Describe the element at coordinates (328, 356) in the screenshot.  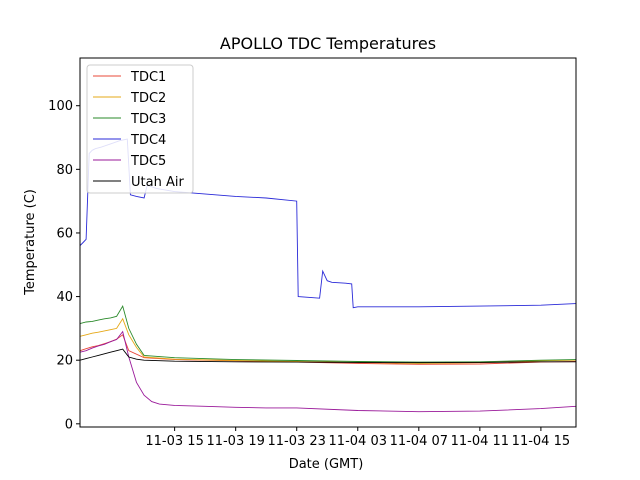
I see `series-line-utah-air` at that location.